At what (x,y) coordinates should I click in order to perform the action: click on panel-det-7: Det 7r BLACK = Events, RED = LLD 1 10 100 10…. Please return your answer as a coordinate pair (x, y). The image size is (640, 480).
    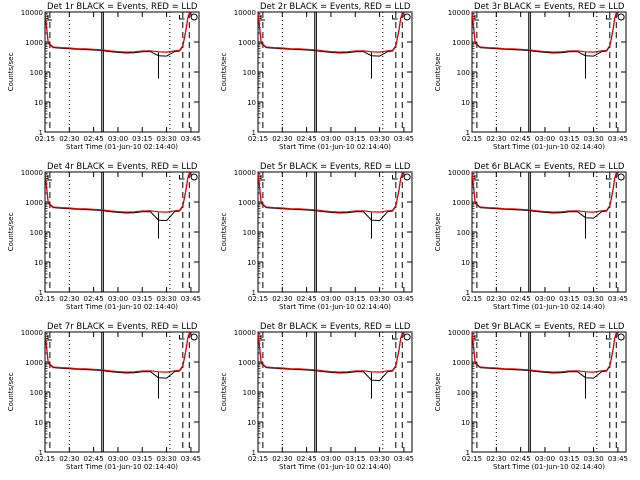
    Looking at the image, I should click on (104, 396).